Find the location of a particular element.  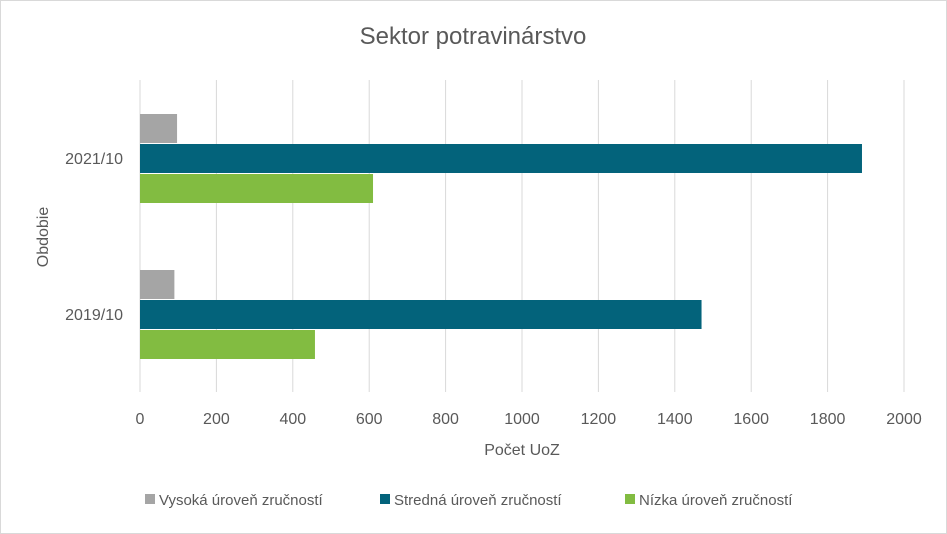

x-tick-label: 1600 is located at coordinates (751, 419).